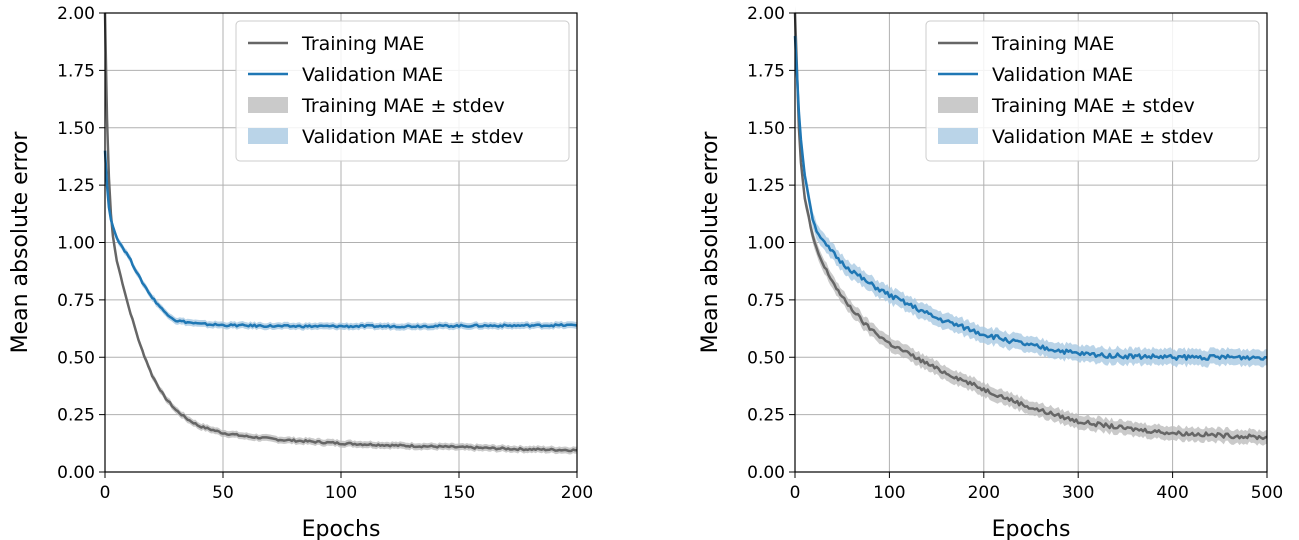  Describe the element at coordinates (223, 493) in the screenshot. I see `x-tick-label: 50` at that location.